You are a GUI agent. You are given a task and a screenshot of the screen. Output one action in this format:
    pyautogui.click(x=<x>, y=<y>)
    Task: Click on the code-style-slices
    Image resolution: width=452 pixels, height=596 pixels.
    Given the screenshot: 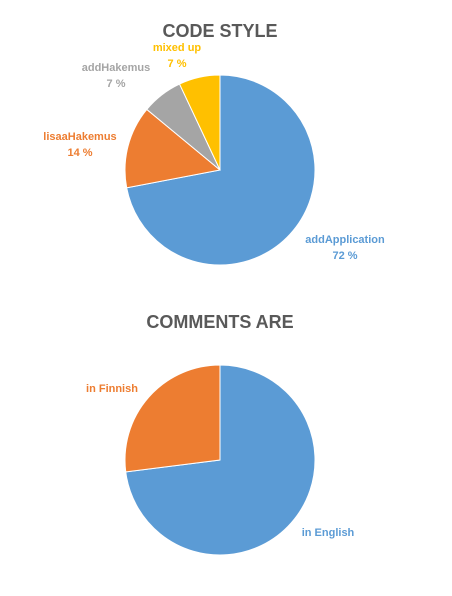 What is the action you would take?
    pyautogui.click(x=220, y=170)
    